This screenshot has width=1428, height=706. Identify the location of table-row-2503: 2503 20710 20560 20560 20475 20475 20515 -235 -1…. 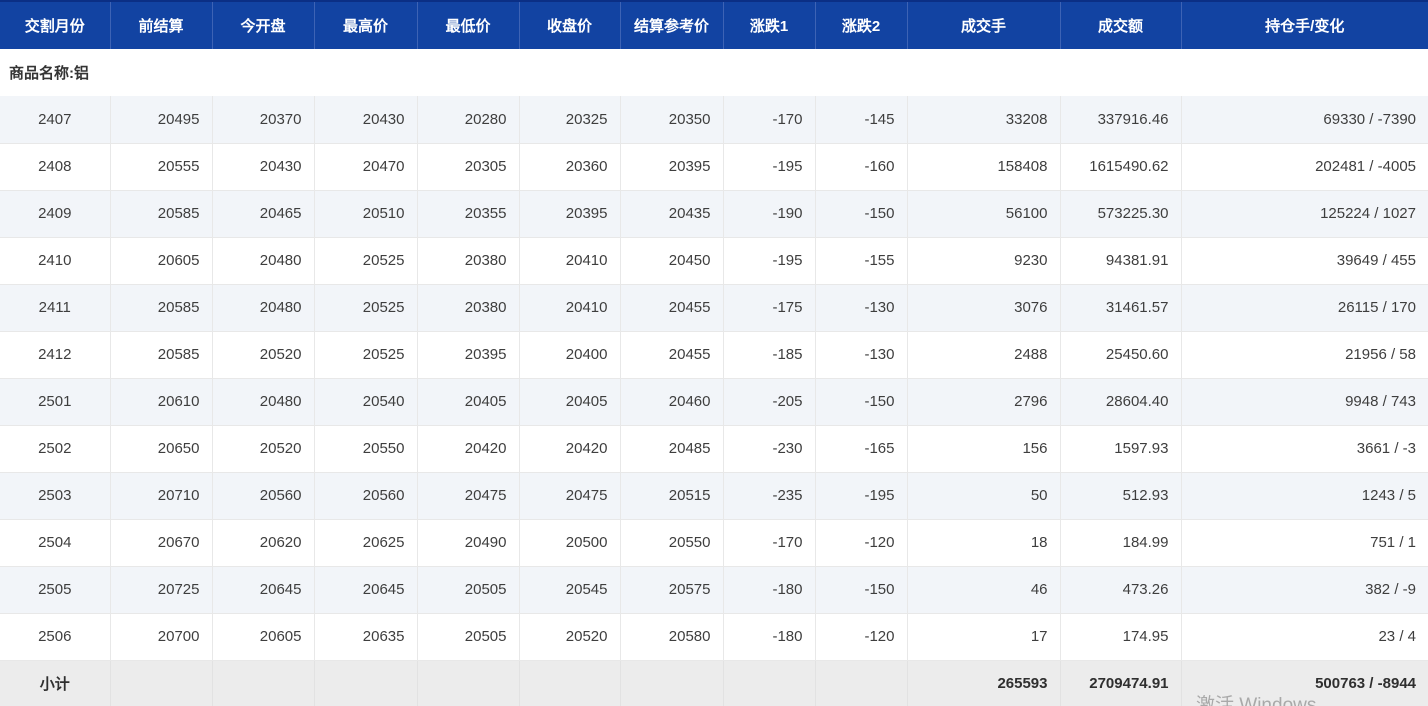
(714, 496).